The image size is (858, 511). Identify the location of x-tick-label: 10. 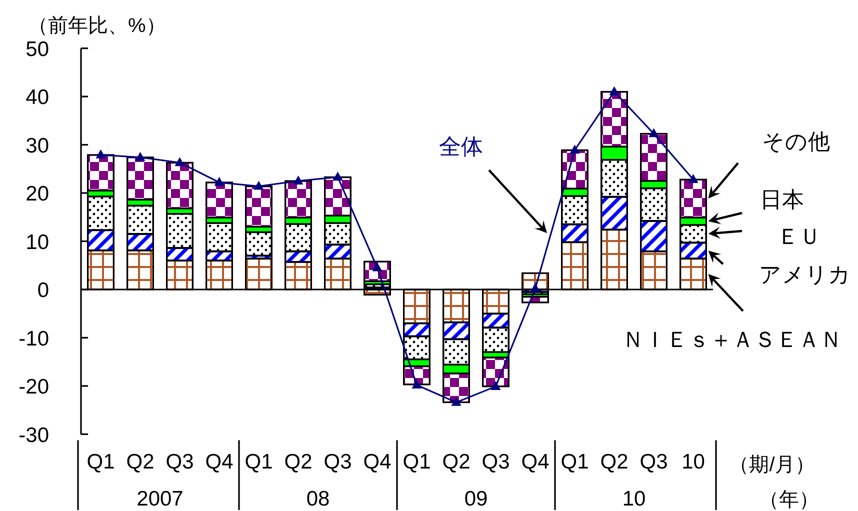
(693, 462).